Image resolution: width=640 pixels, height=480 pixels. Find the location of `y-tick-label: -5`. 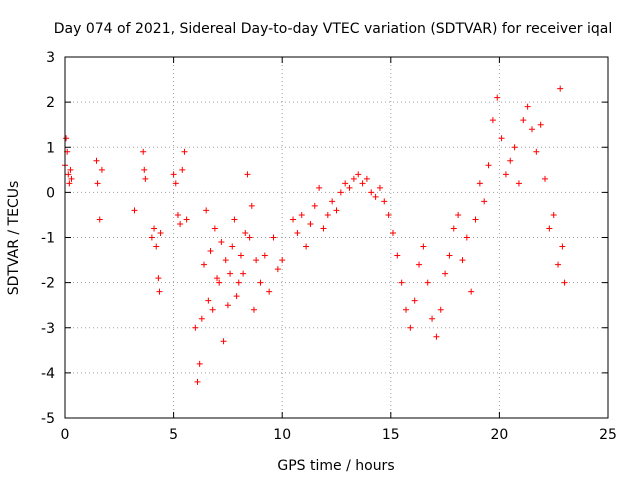

y-tick-label: -5 is located at coordinates (48, 419).